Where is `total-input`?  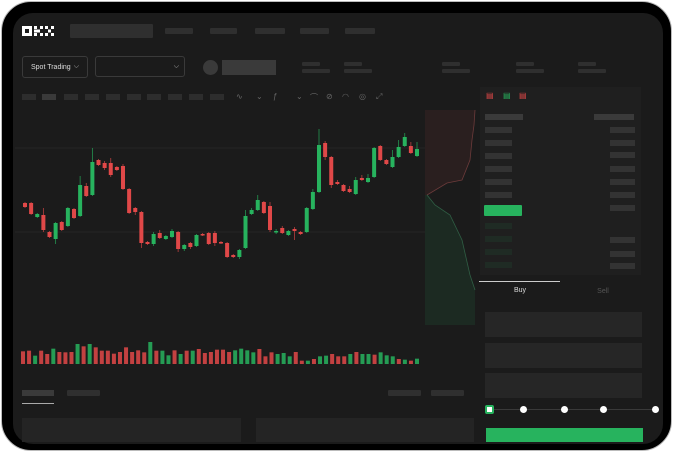 total-input is located at coordinates (563, 385).